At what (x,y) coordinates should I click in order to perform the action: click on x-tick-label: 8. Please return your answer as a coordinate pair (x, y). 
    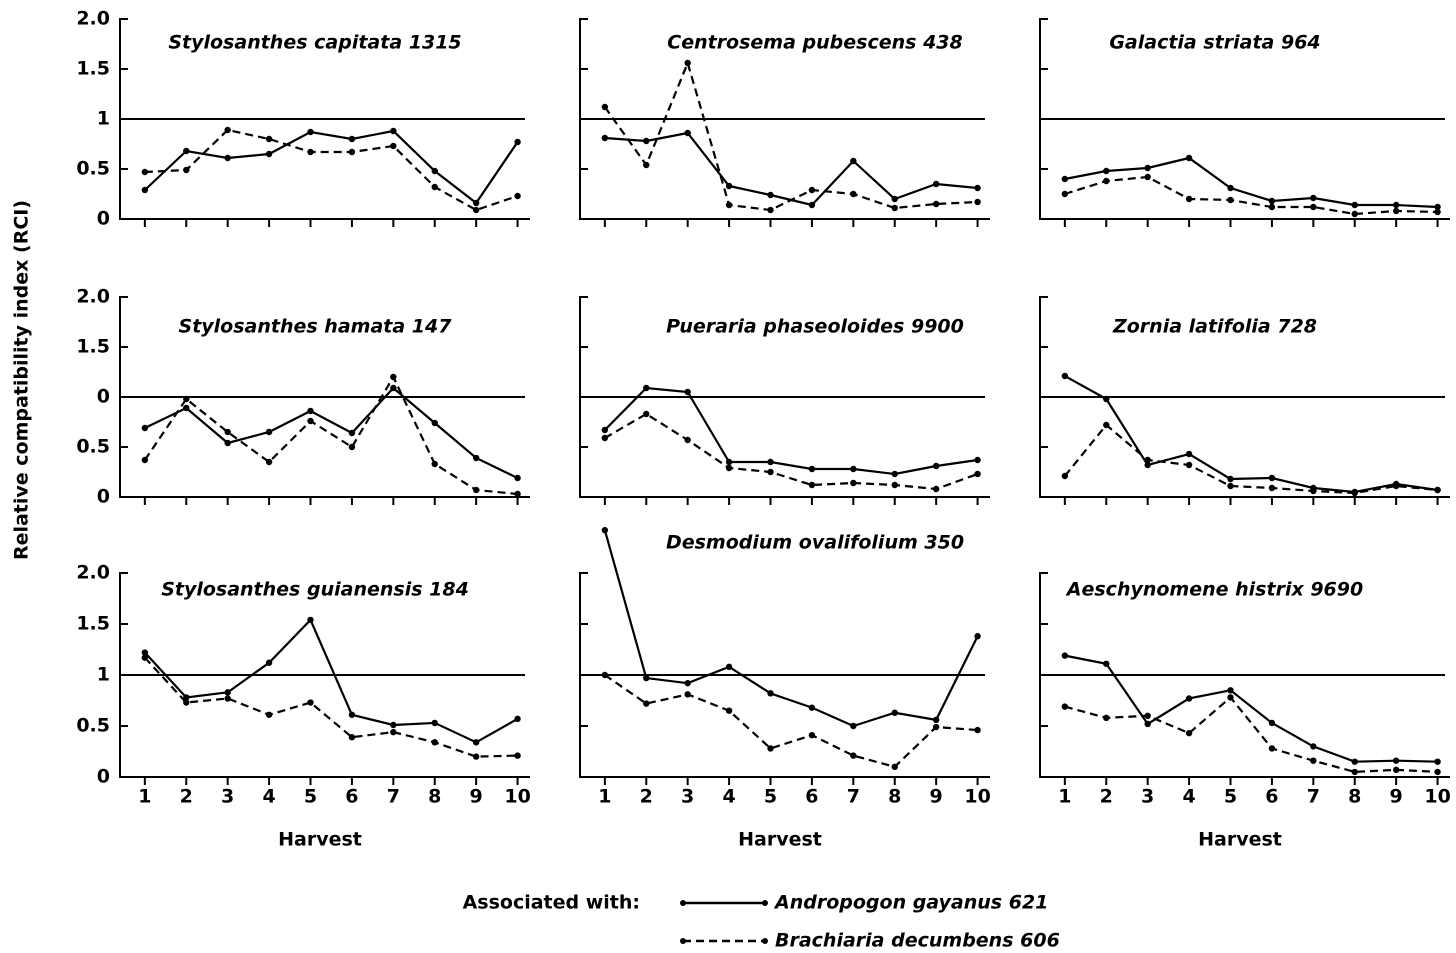
    Looking at the image, I should click on (894, 797).